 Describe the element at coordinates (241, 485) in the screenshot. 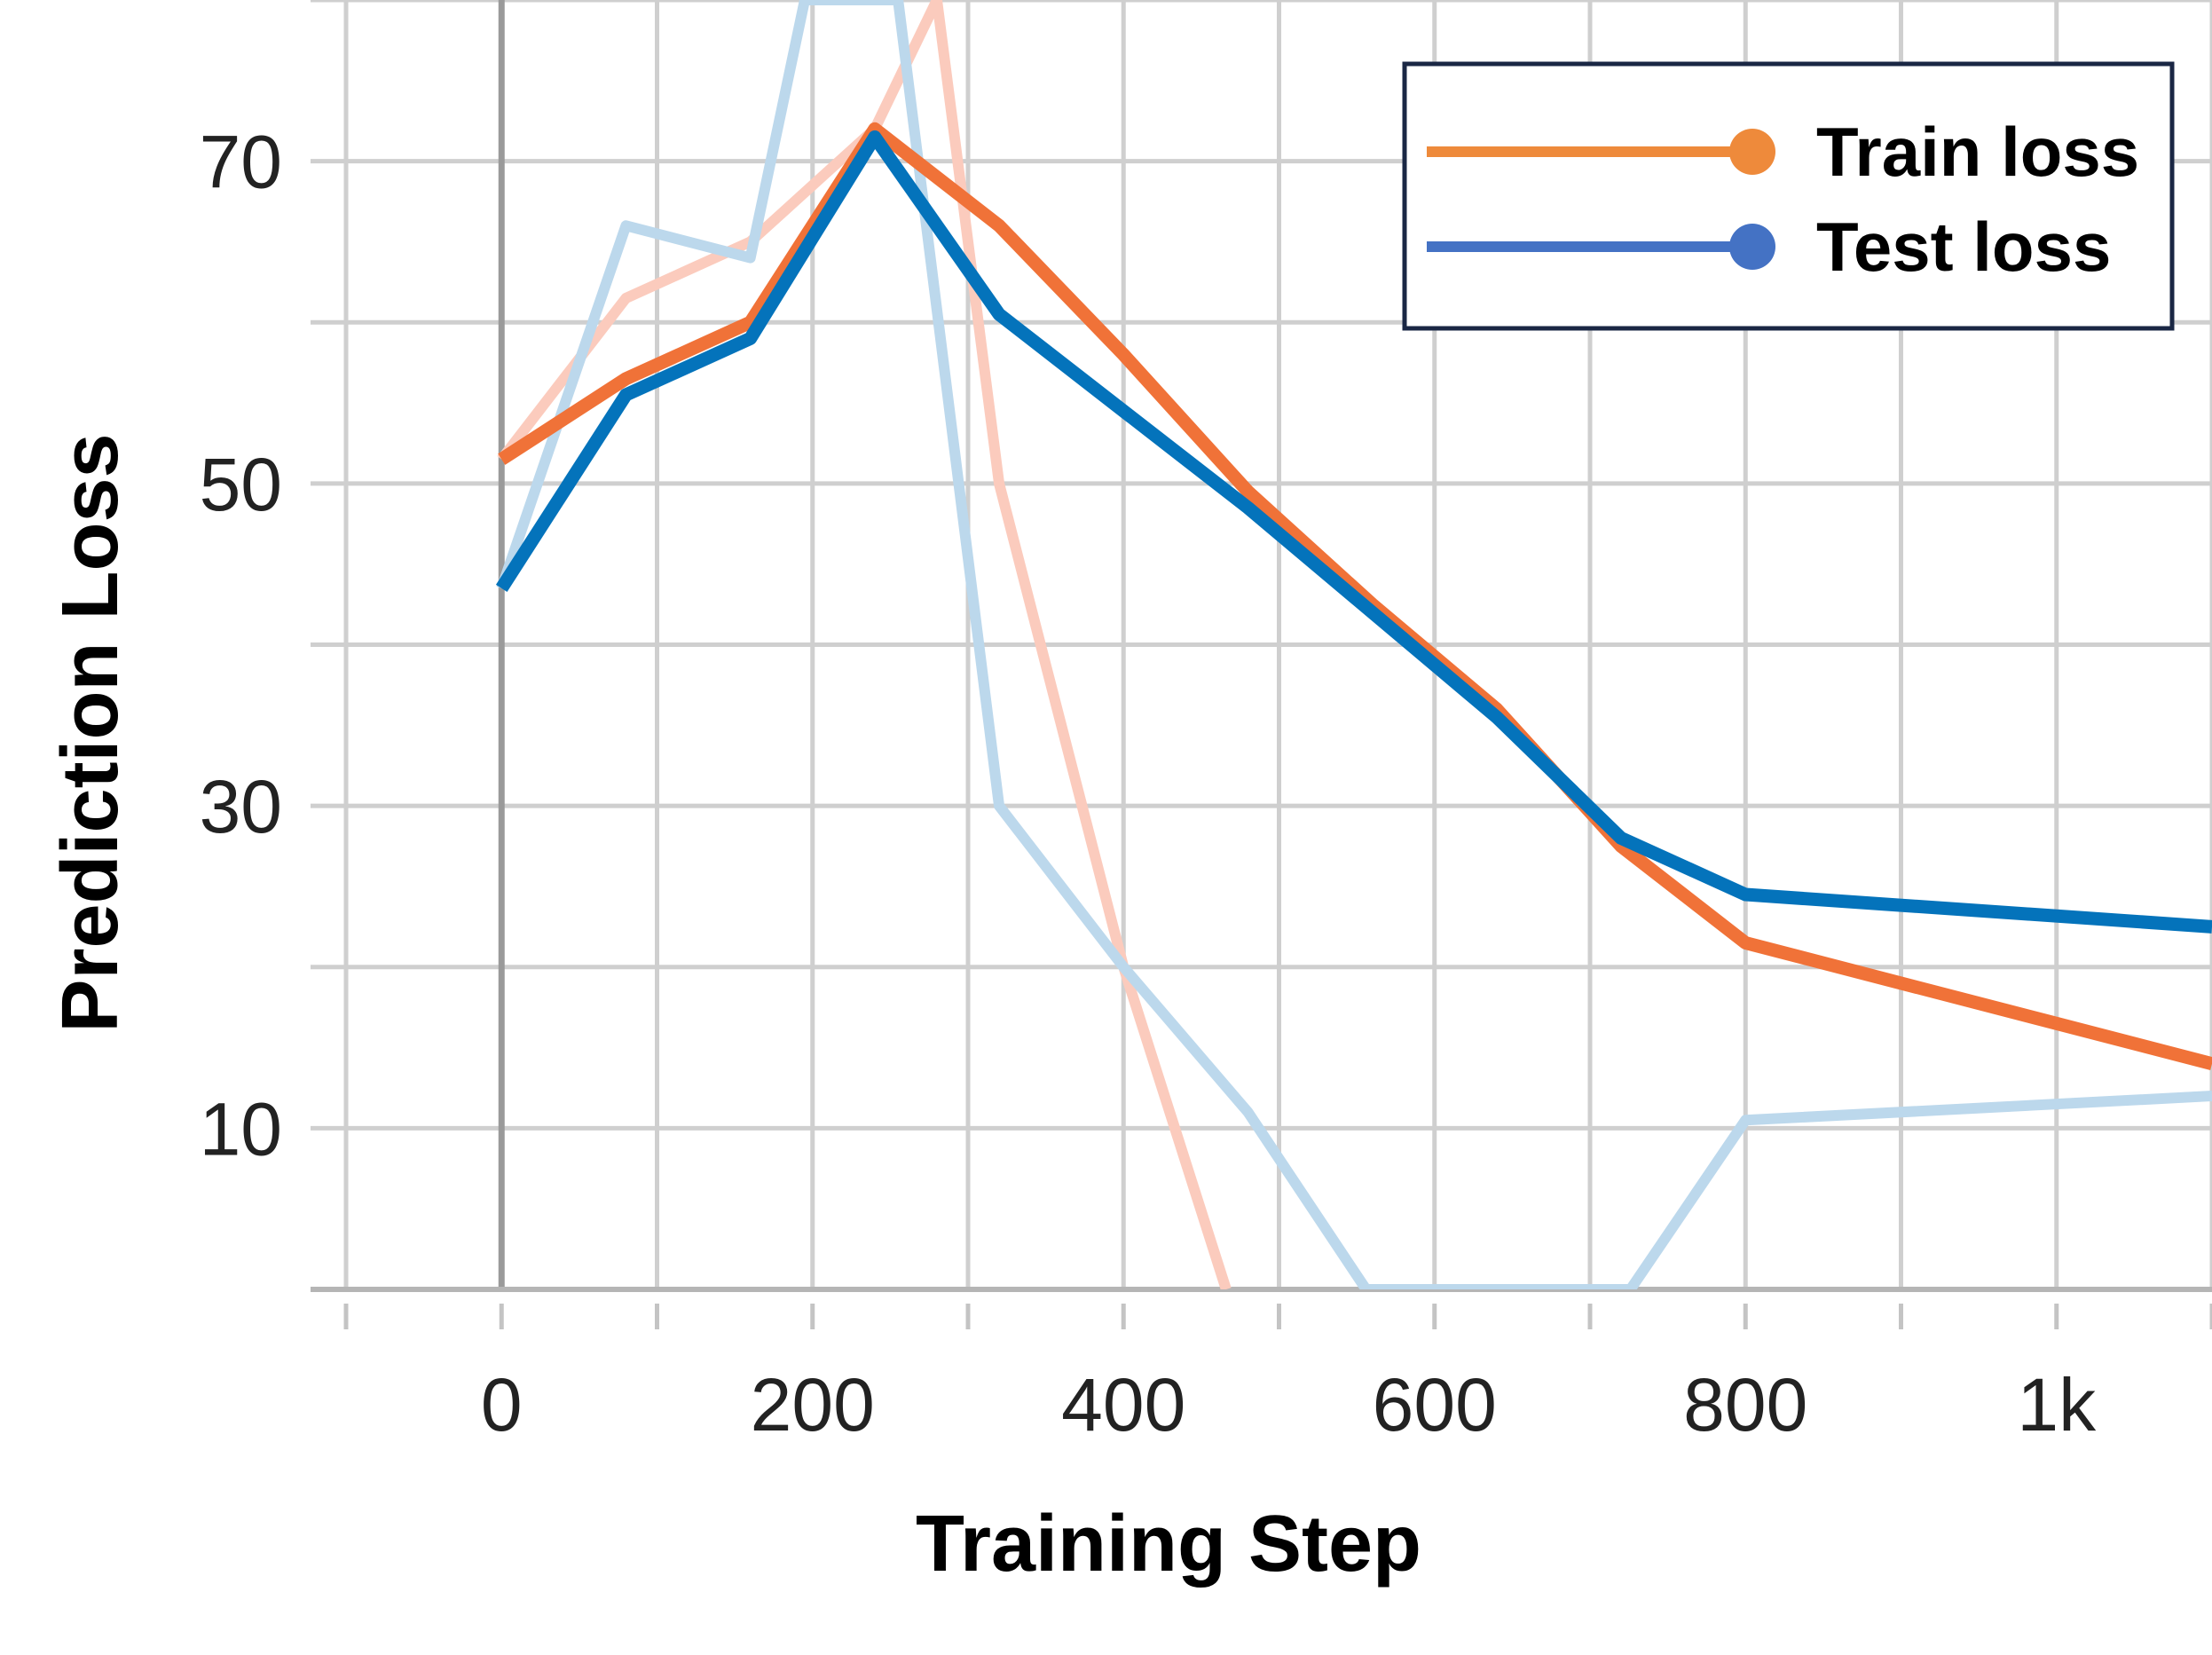

I see `y-tick-label: 50` at that location.